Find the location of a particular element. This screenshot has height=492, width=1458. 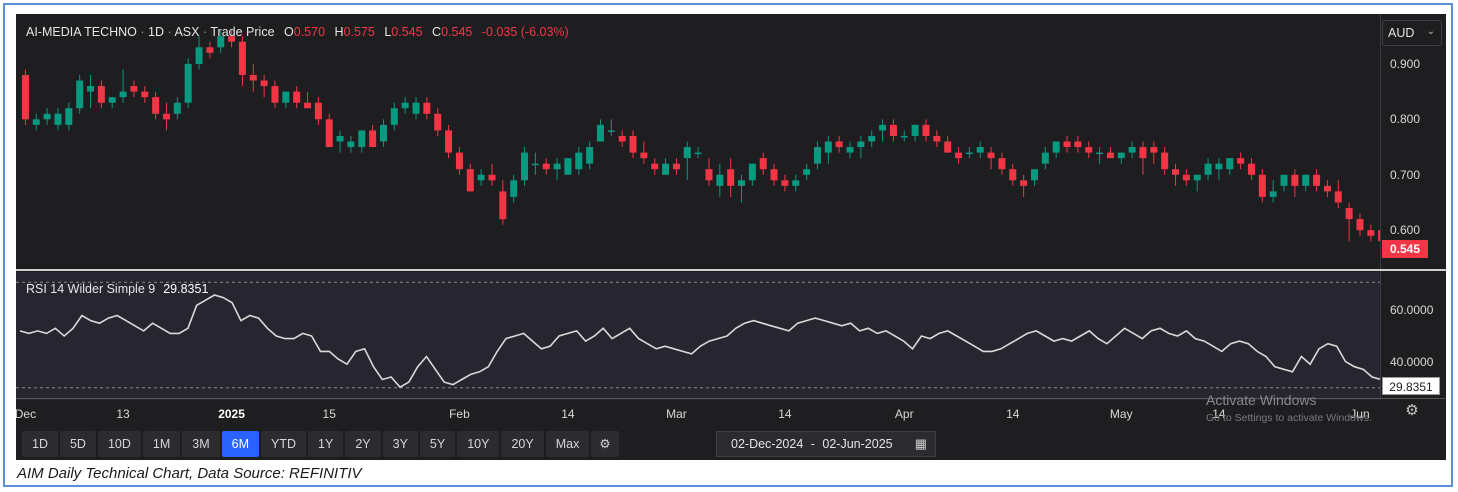

exchange-label: ASX is located at coordinates (187, 32).